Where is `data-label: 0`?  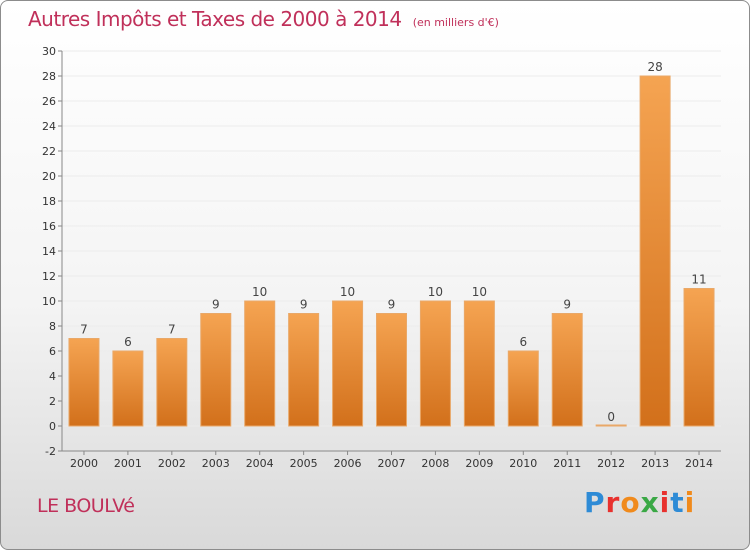
data-label: 0 is located at coordinates (611, 417).